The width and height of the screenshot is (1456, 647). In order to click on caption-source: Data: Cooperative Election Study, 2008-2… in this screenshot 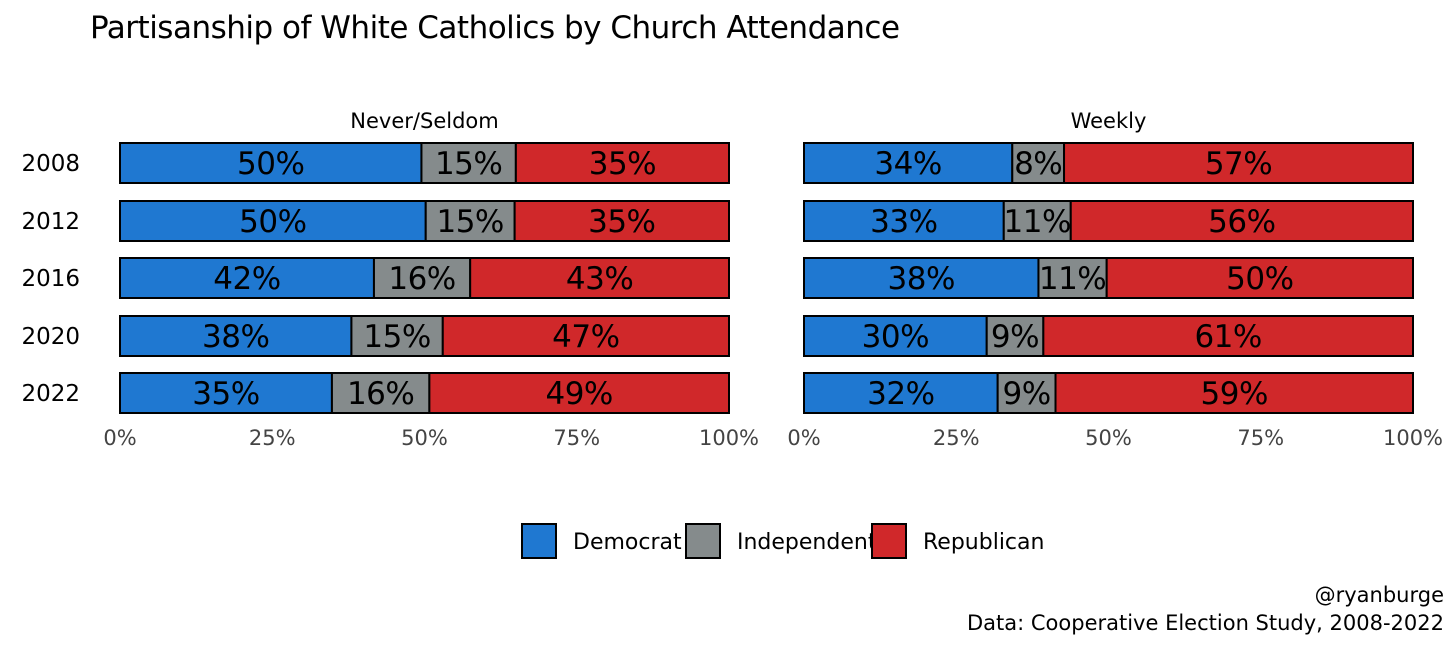, I will do `click(1205, 623)`.